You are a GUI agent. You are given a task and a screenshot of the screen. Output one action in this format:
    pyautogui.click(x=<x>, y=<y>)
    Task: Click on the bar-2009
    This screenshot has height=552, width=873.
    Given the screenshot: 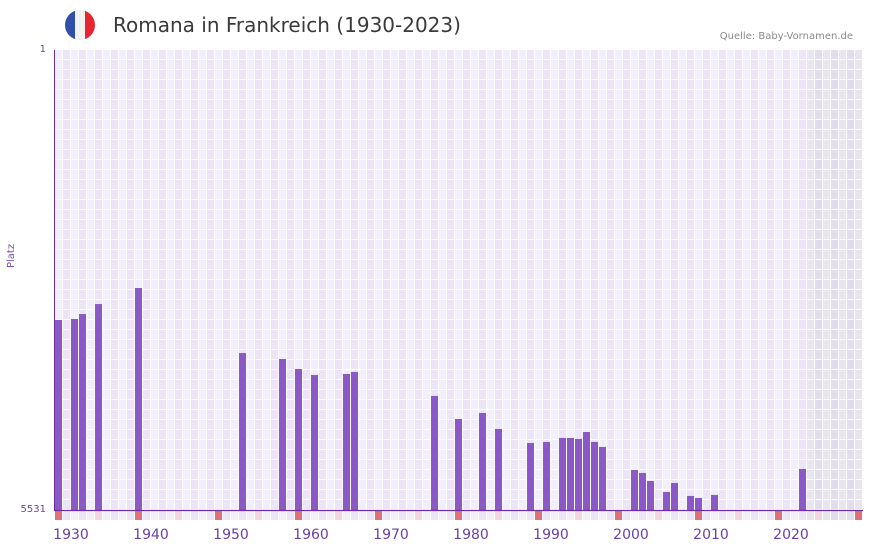 What is the action you would take?
    pyautogui.click(x=690, y=502)
    